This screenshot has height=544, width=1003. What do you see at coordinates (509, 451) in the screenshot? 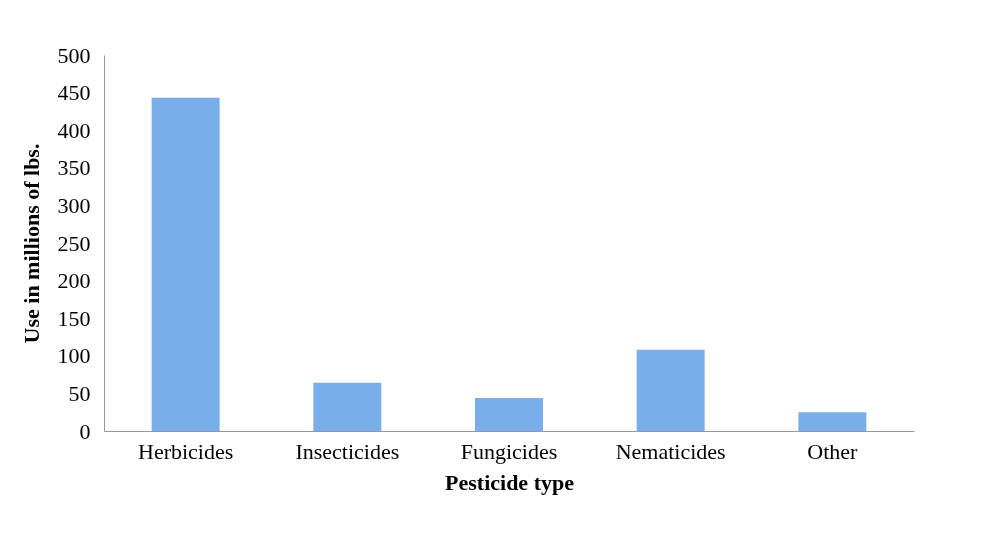
I see `x-tick-label: Fungicides` at bounding box center [509, 451].